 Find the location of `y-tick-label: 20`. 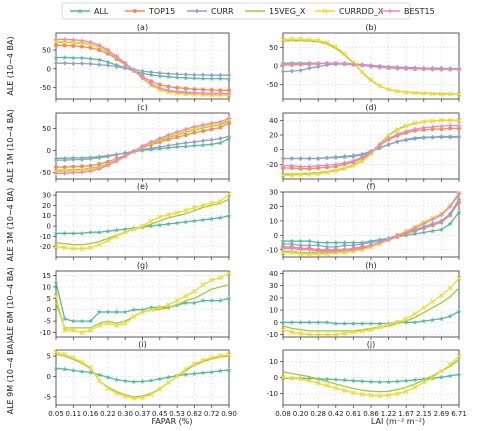

y-tick-label: 20 is located at coordinates (46, 206).